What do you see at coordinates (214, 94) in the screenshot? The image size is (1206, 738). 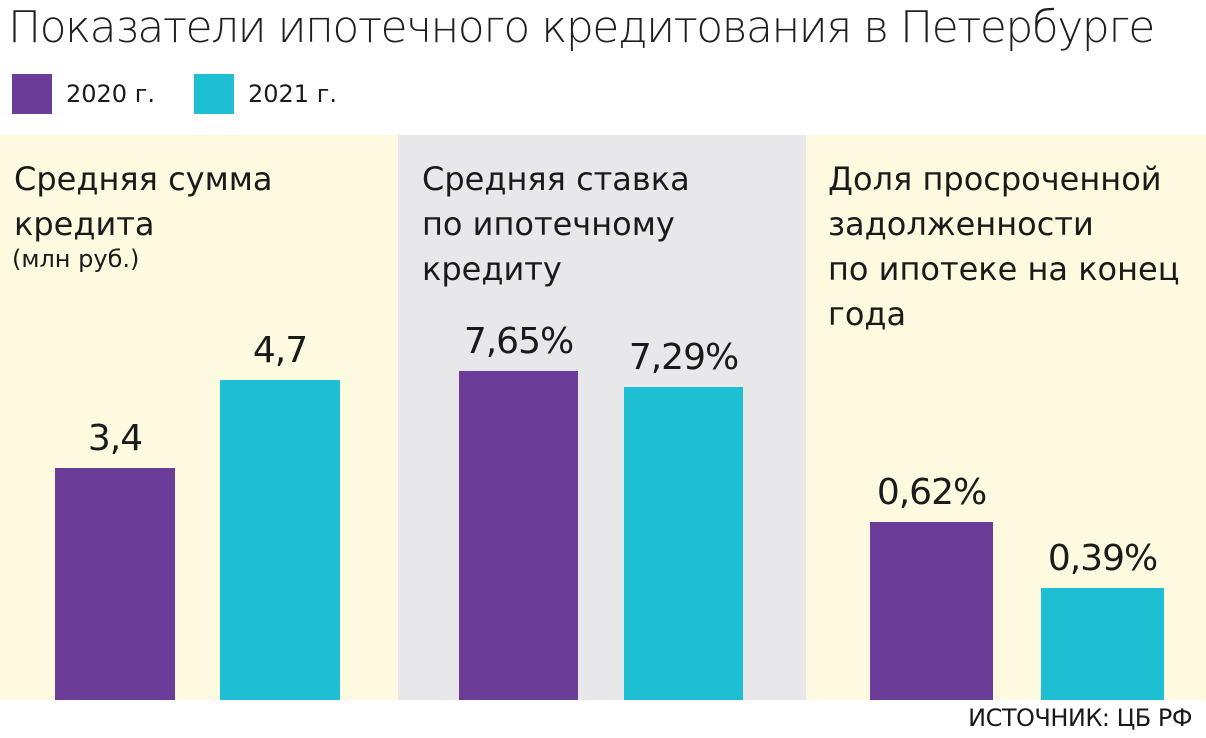 I see `legend-swatch-2021` at bounding box center [214, 94].